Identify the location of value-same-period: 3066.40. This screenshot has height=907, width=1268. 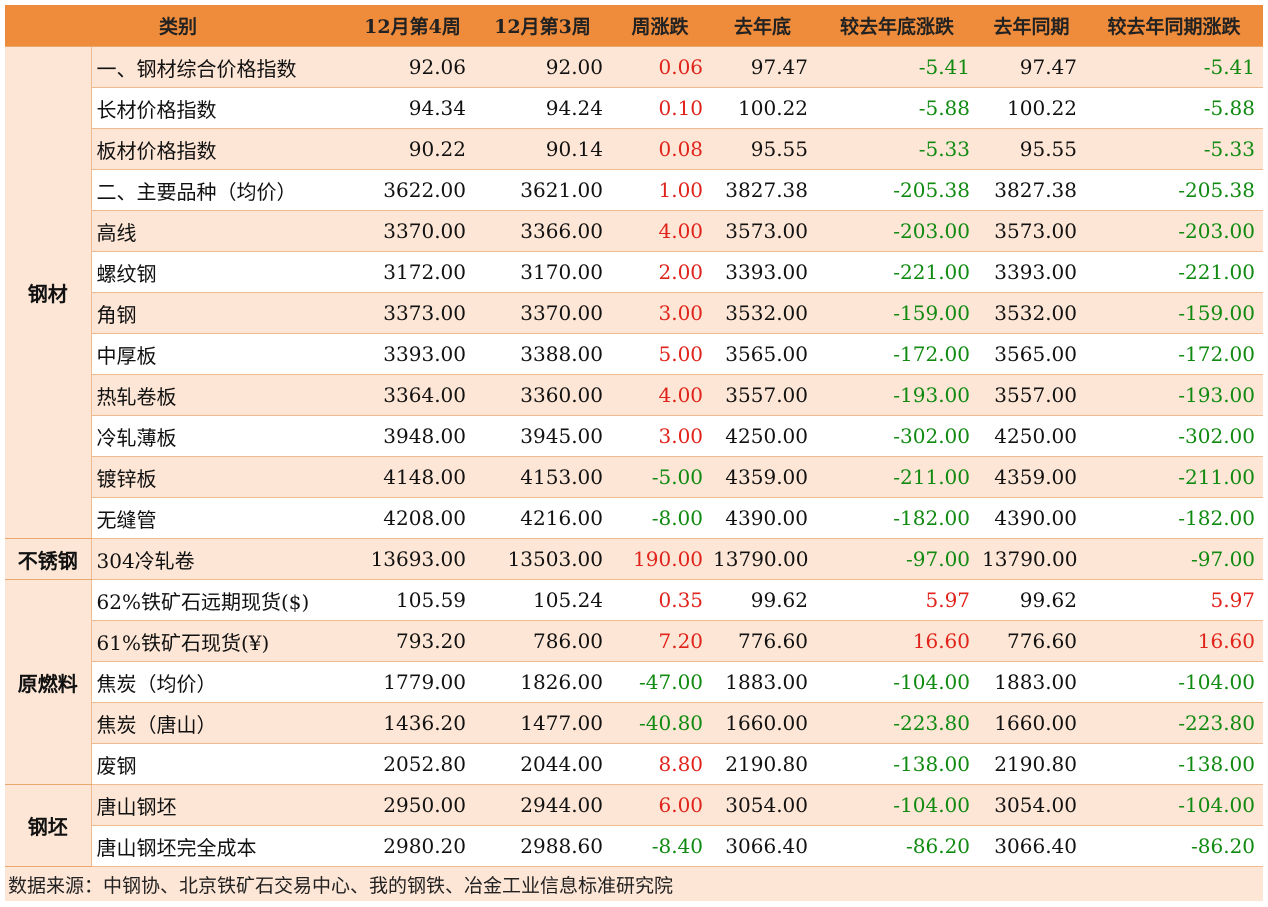
(1032, 846).